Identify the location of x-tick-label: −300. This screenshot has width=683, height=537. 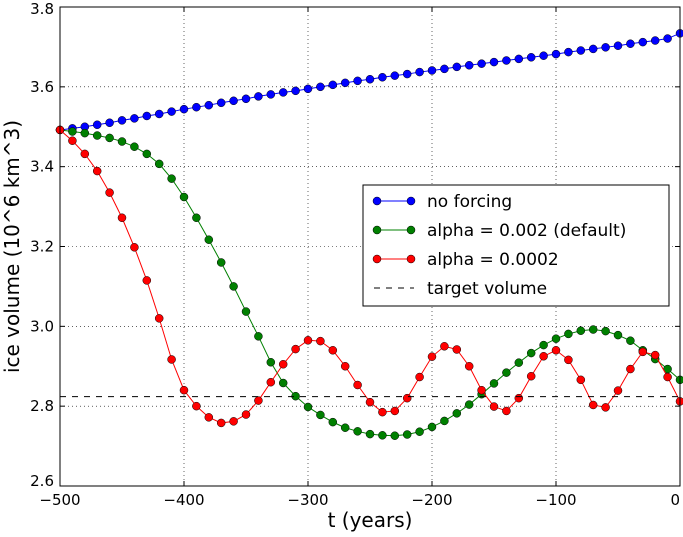
(307, 500).